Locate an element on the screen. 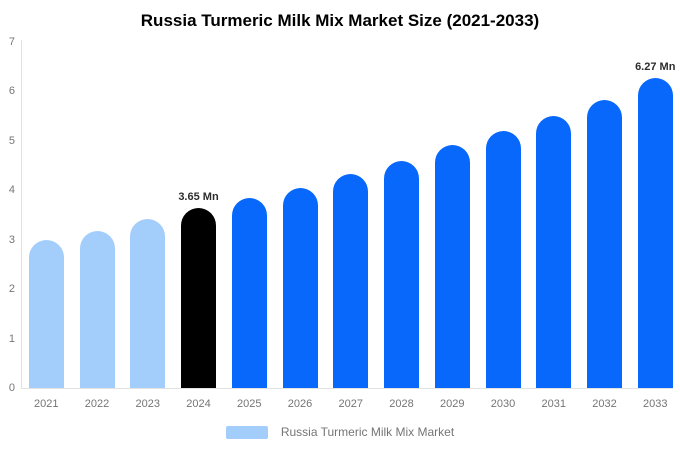 The image size is (680, 450). bar-2030 is located at coordinates (503, 259).